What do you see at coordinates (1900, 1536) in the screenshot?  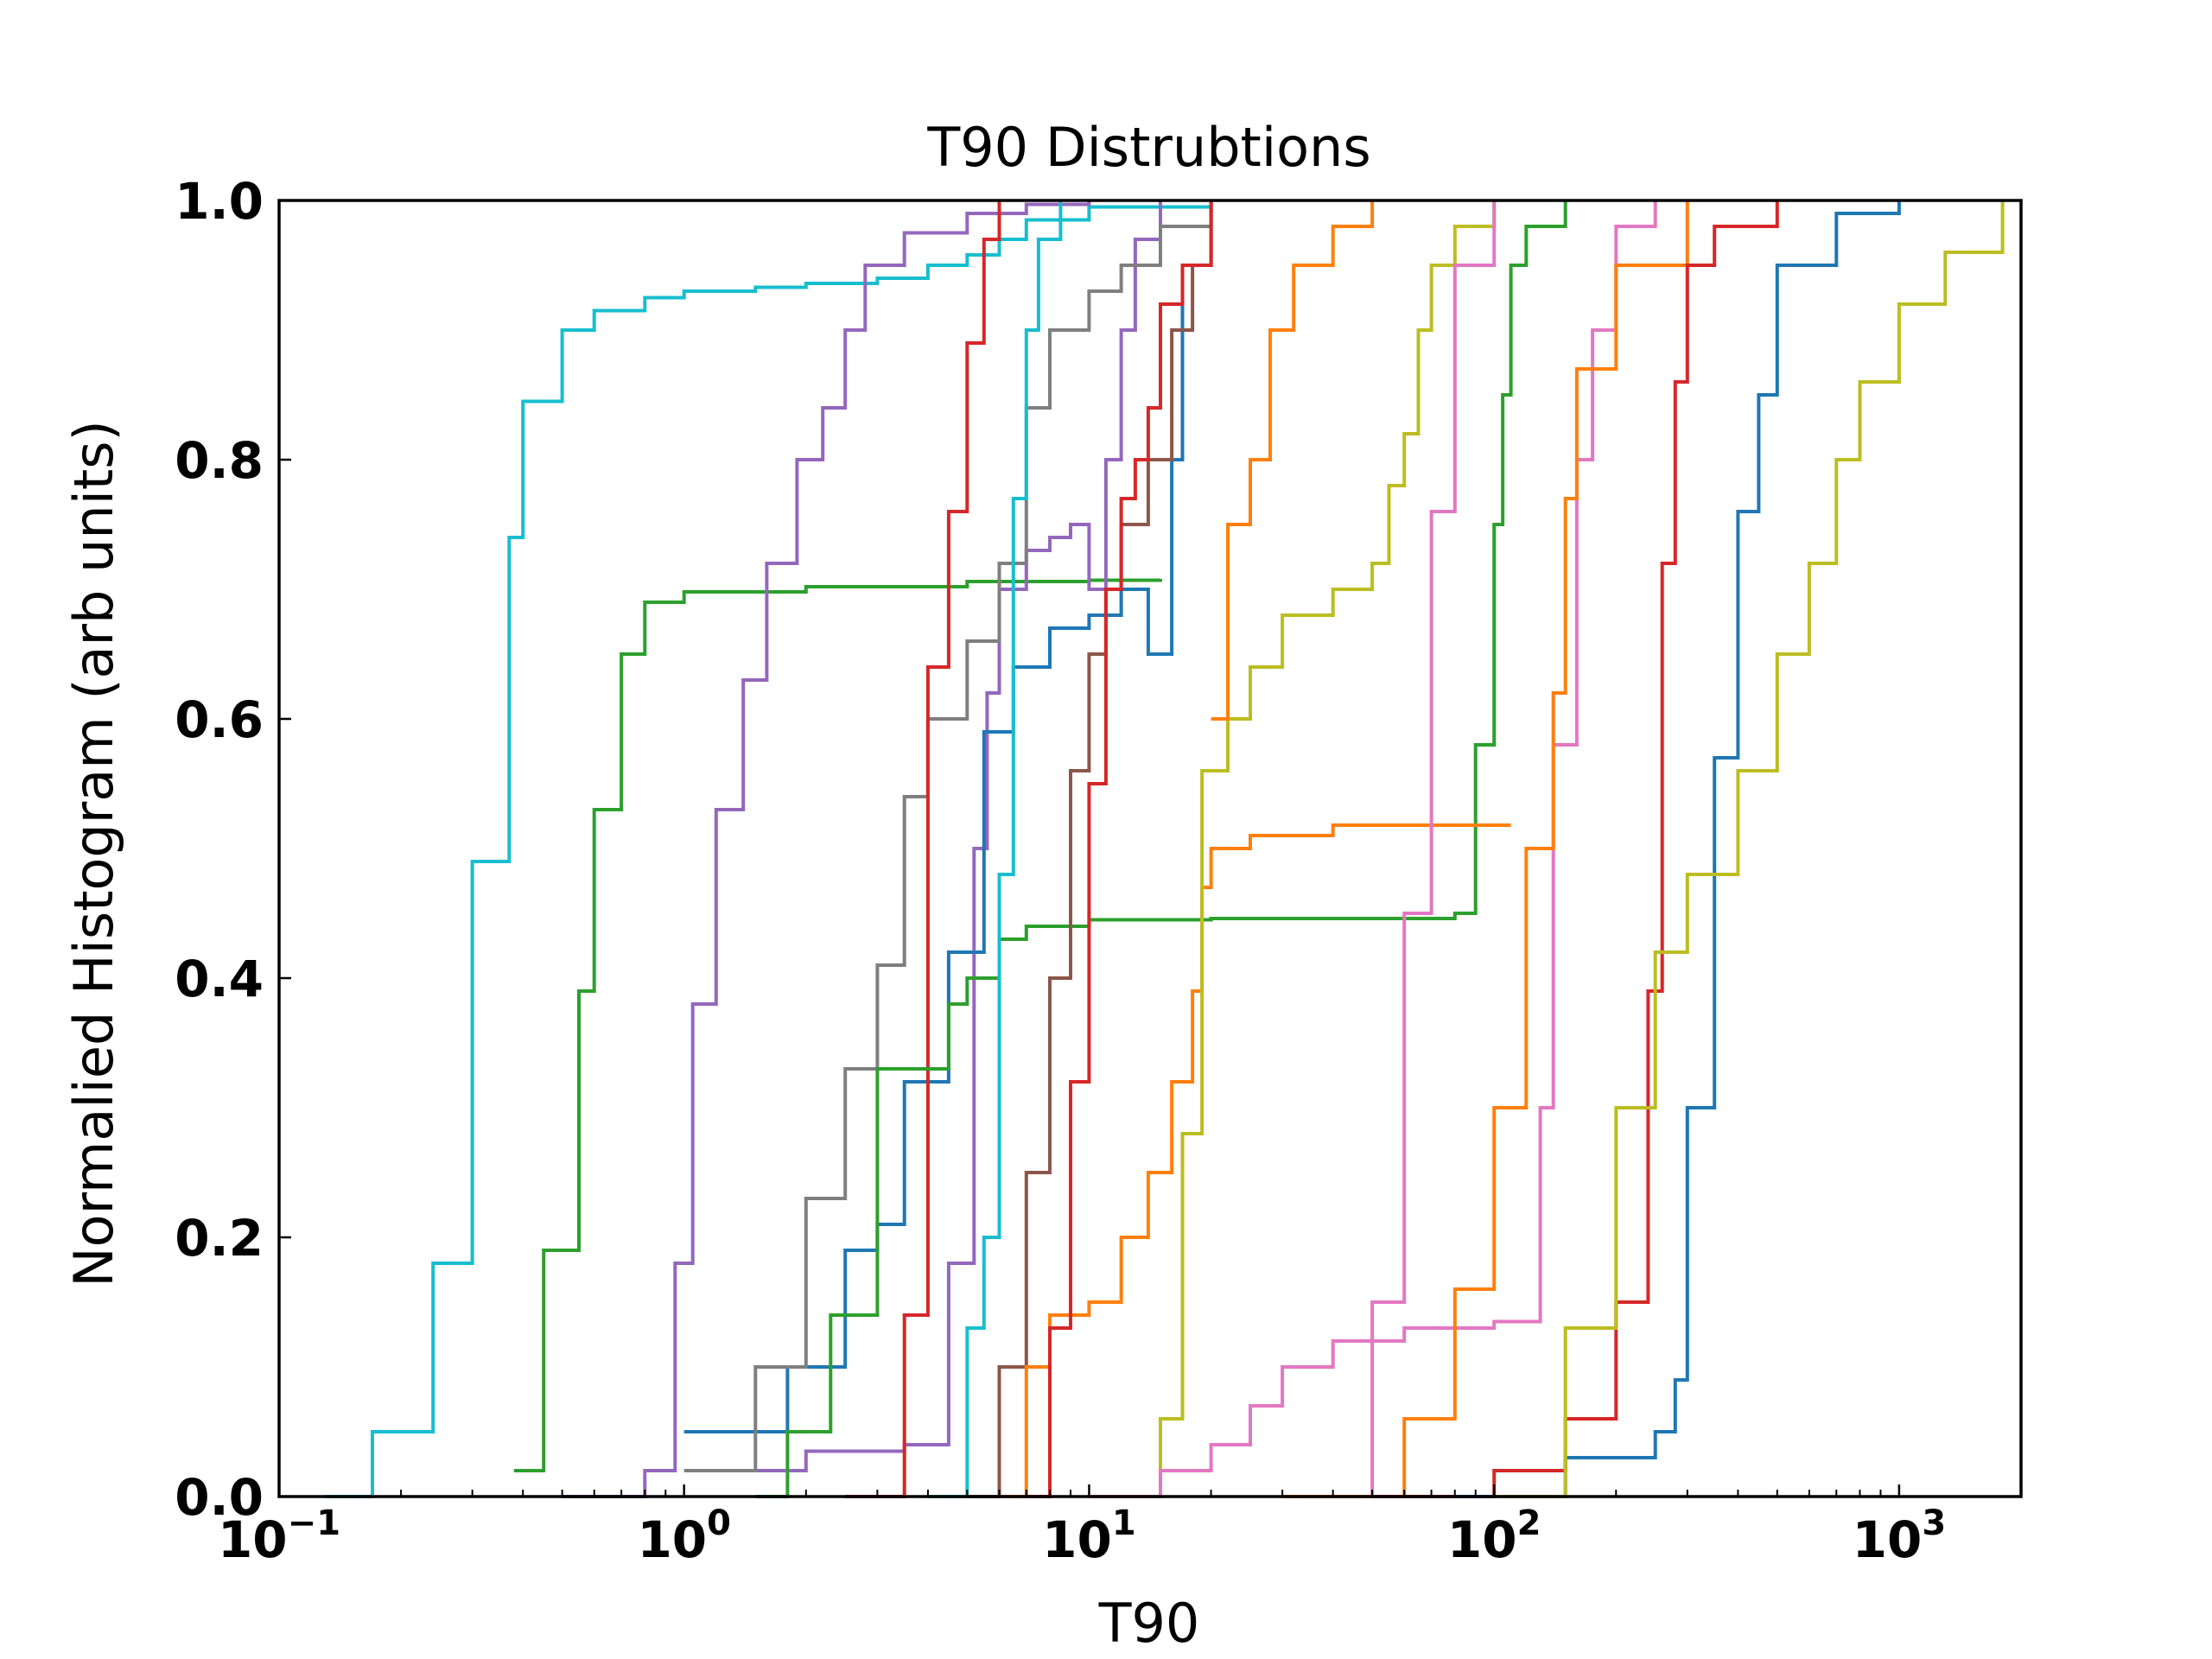 I see `x-tick-label: 10³` at bounding box center [1900, 1536].